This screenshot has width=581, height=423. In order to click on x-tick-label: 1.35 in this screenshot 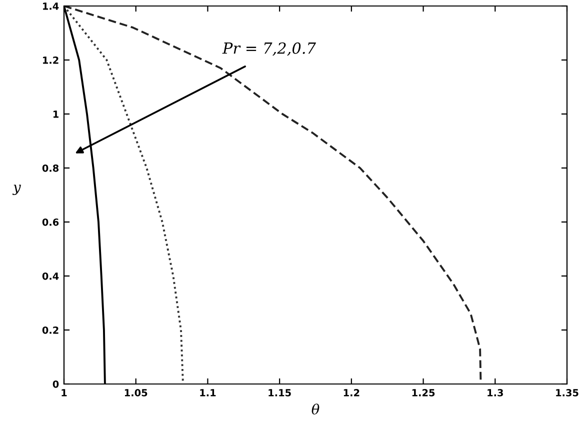, I will do `click(567, 392)`.